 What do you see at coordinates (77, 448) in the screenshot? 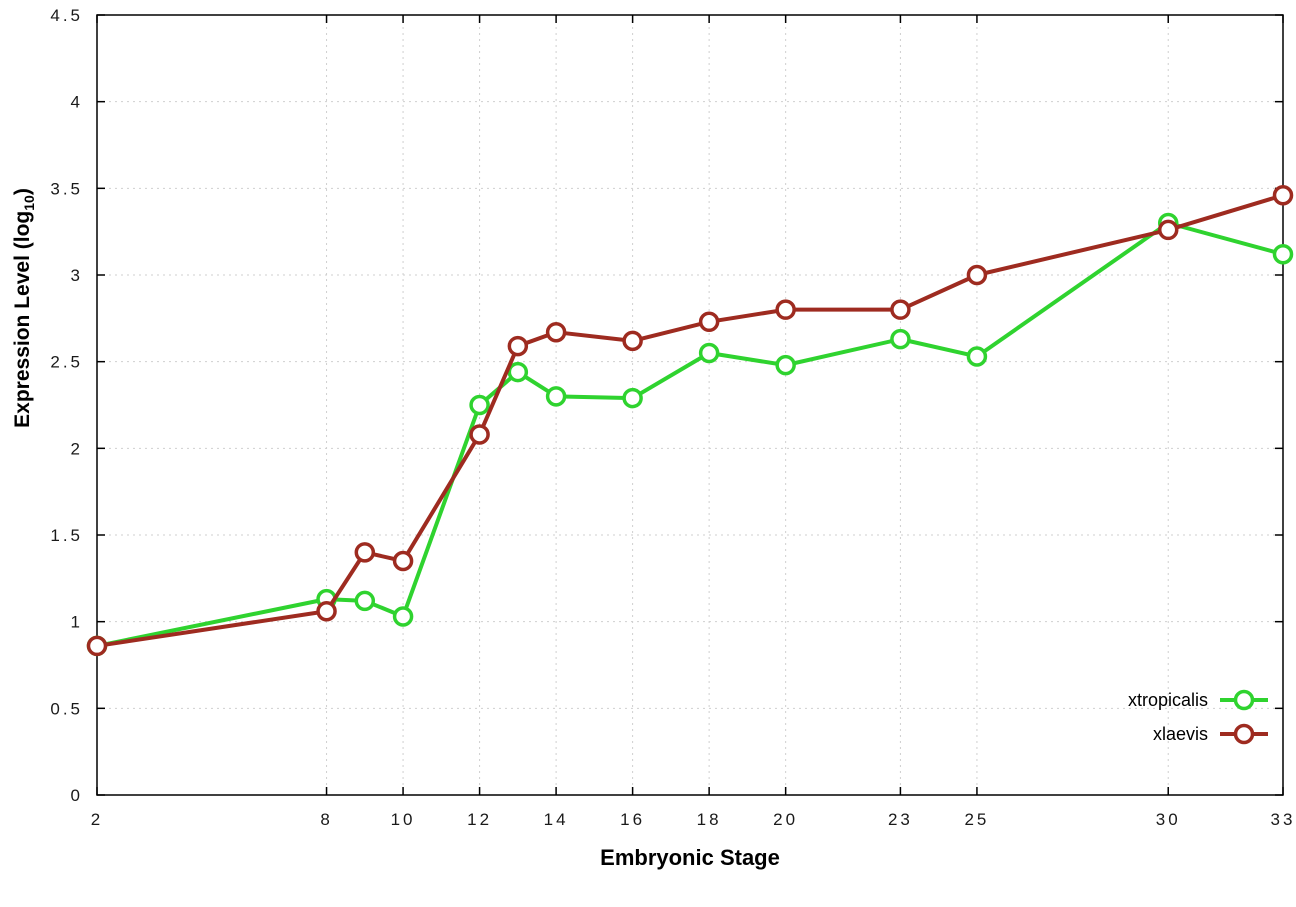
I see `y-tick-label: 2` at bounding box center [77, 448].